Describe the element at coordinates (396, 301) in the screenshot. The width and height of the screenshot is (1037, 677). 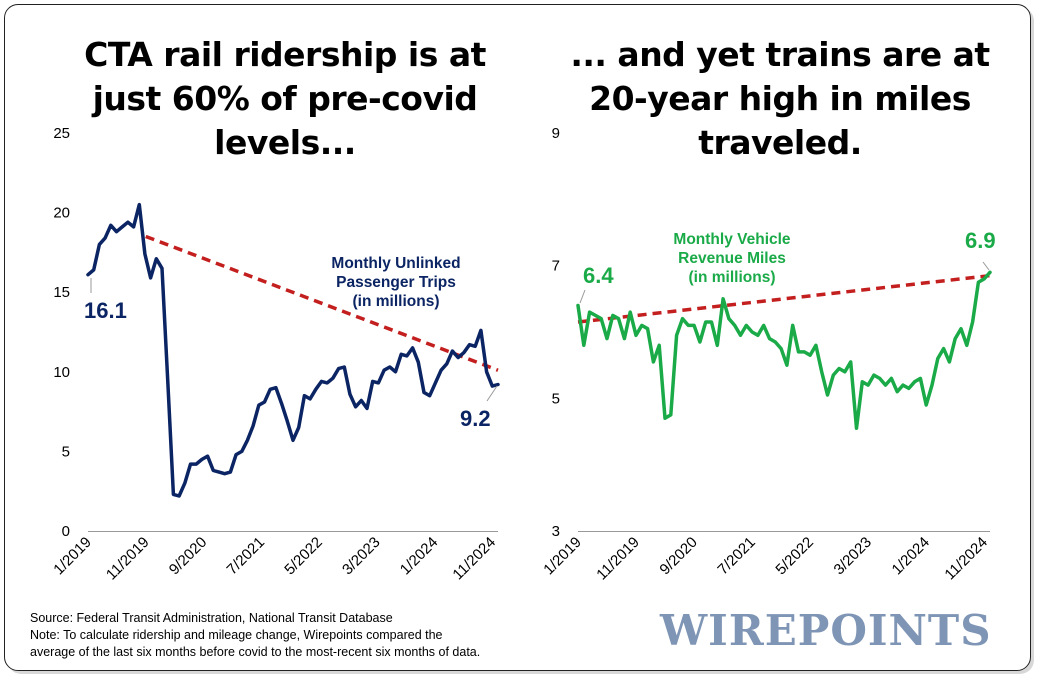
I see `left-series-label-line: (in millions)` at that location.